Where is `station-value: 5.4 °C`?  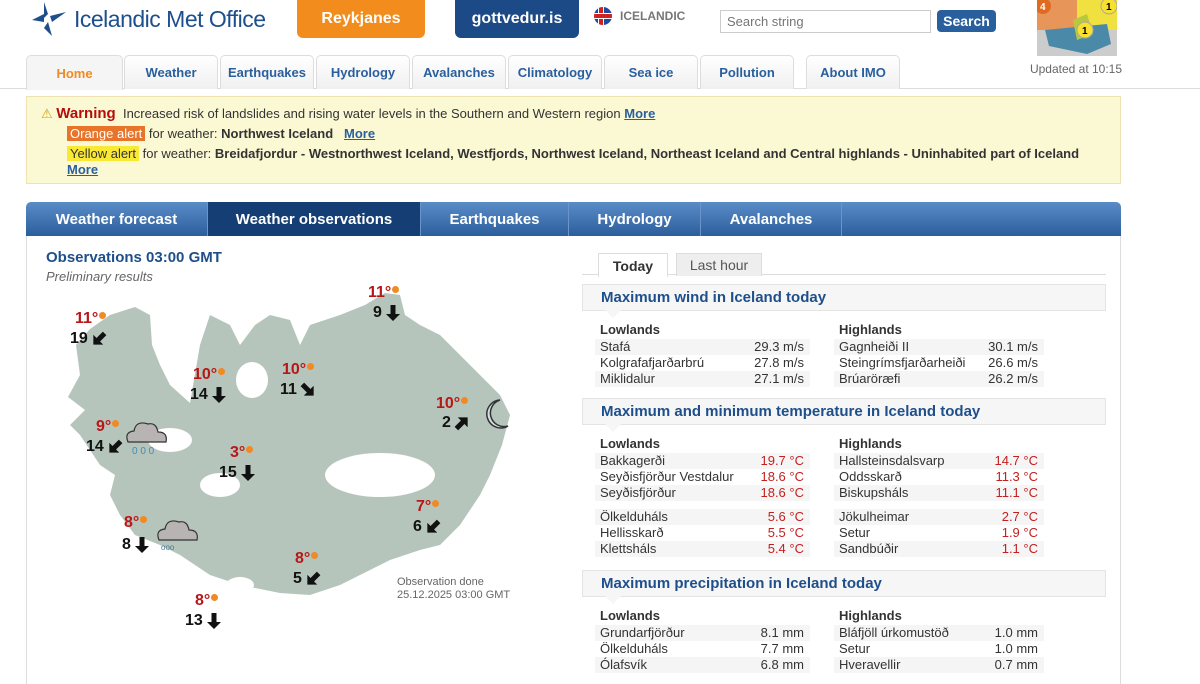
station-value: 5.4 °C is located at coordinates (785, 548).